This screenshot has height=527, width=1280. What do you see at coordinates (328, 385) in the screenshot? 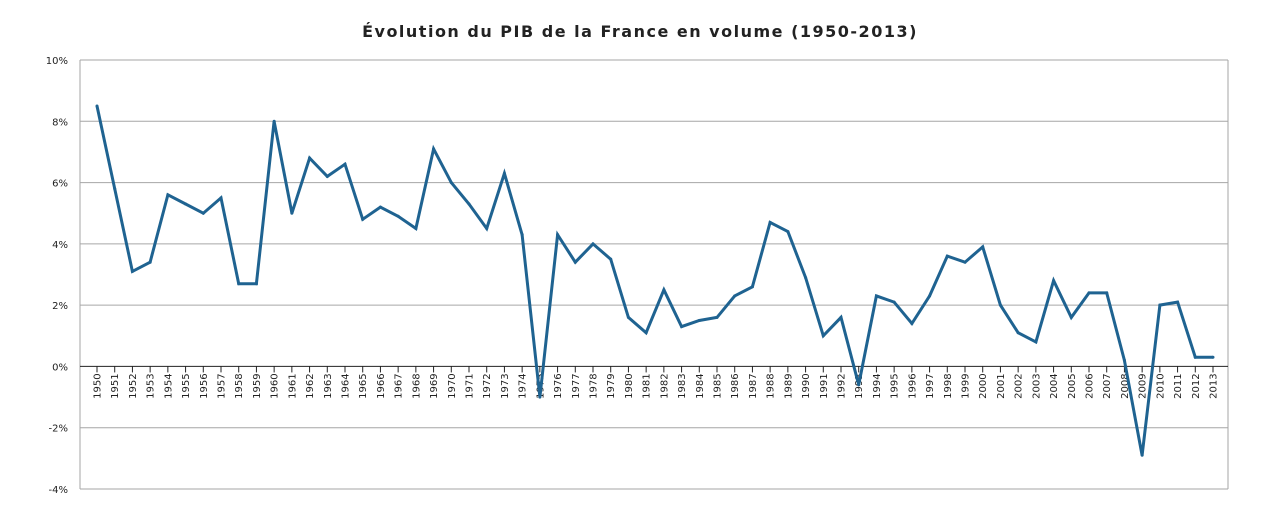
I see `x-tick-label: 1963` at bounding box center [328, 385].